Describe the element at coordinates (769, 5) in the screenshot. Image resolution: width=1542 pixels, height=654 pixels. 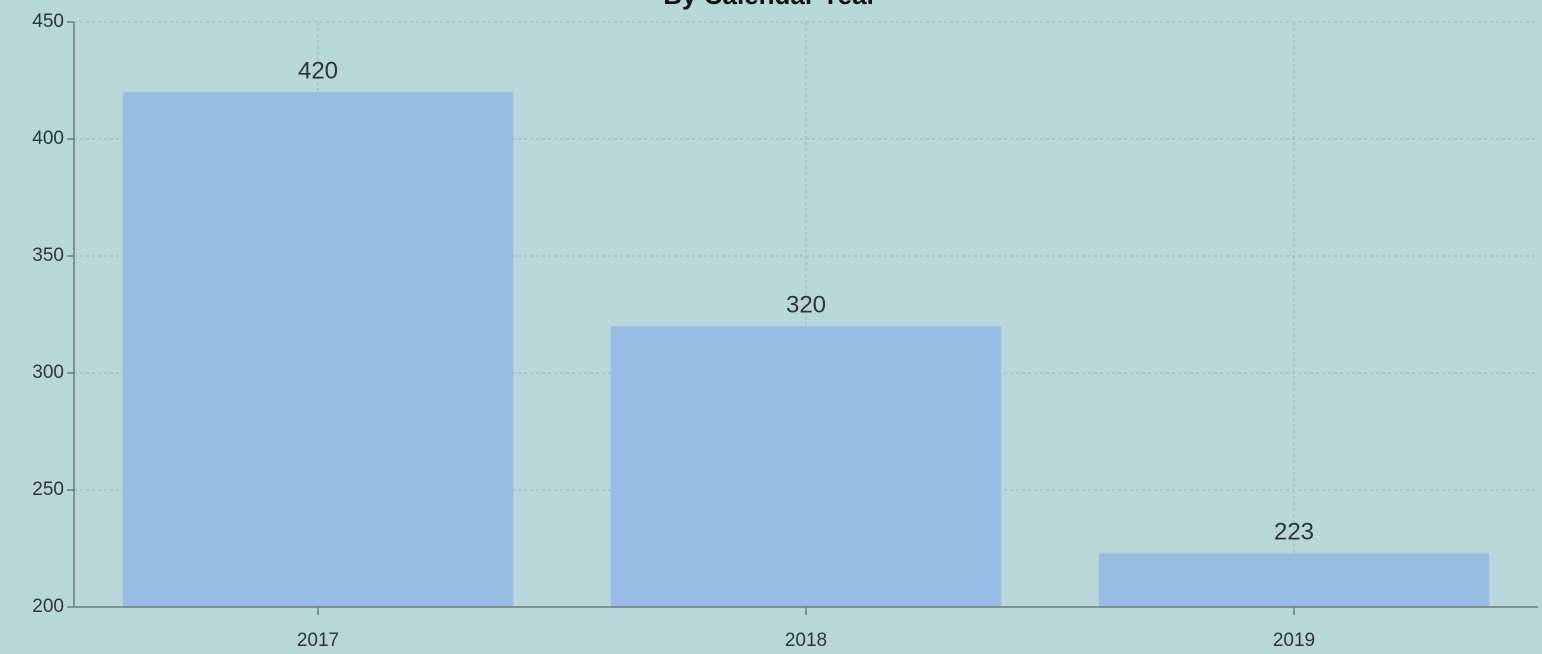
I see `chart-title: By Calendar Year` at that location.